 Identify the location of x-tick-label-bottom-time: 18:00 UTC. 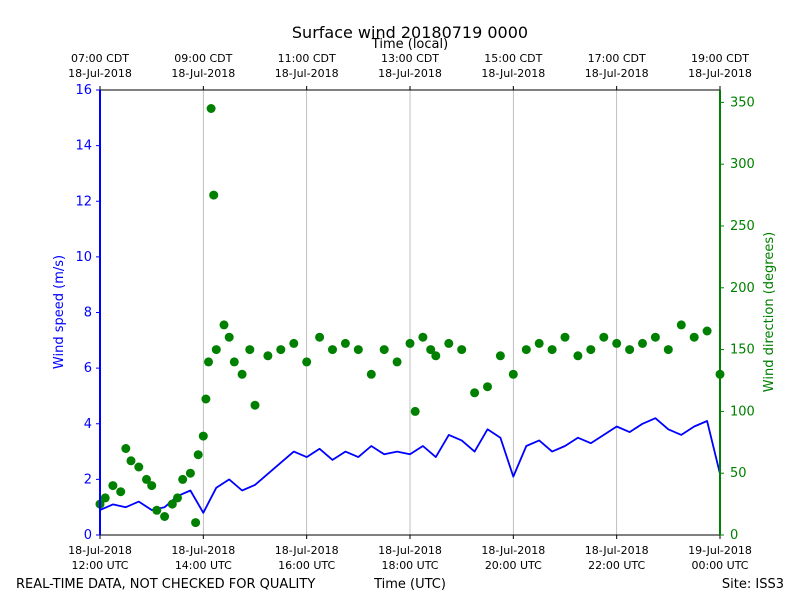
(409, 565).